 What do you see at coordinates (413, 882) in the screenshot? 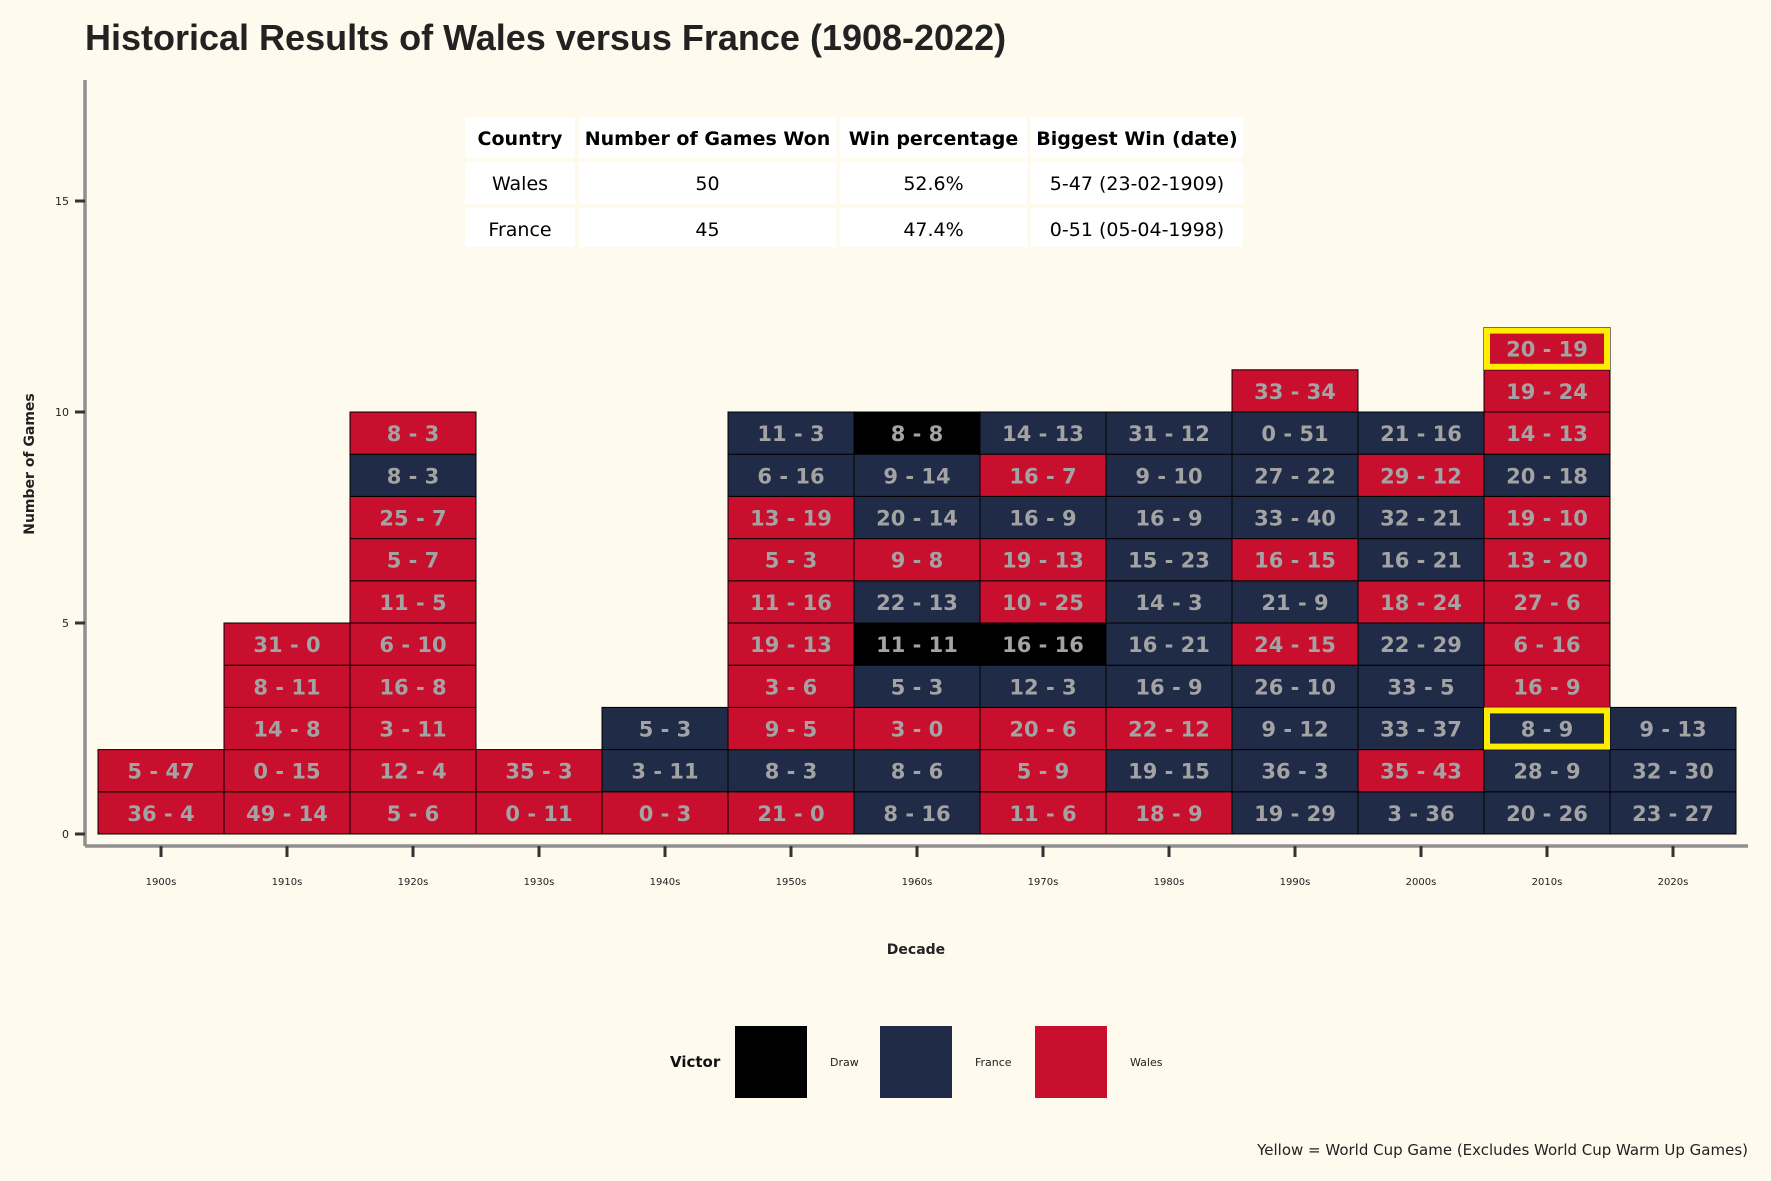
I see `x-tick-label: 1920s` at bounding box center [413, 882].